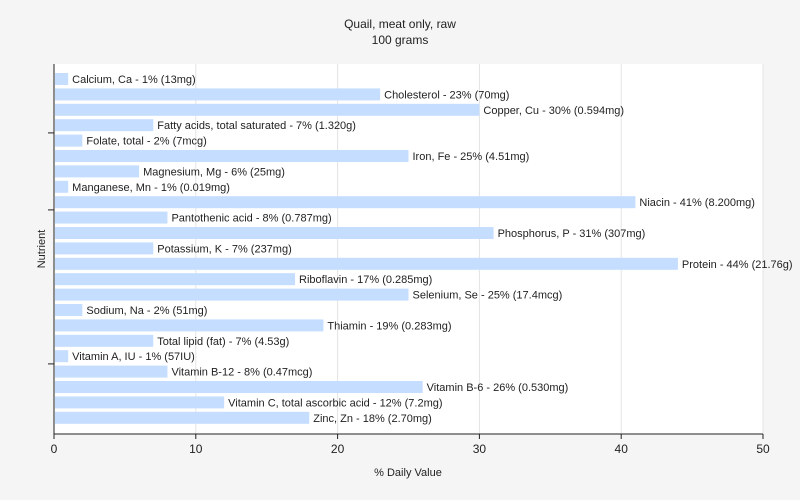  Describe the element at coordinates (389, 326) in the screenshot. I see `bar-label: Thiamin - 19% (0.283mg)` at that location.